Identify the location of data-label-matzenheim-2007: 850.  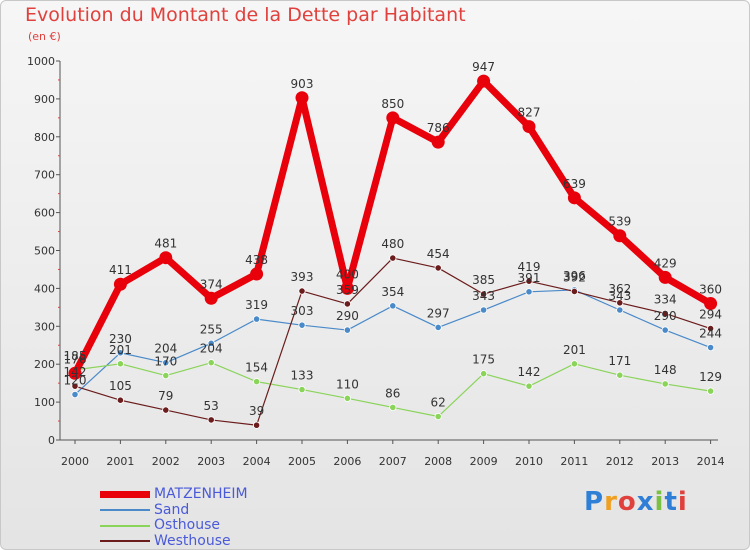
(392, 104).